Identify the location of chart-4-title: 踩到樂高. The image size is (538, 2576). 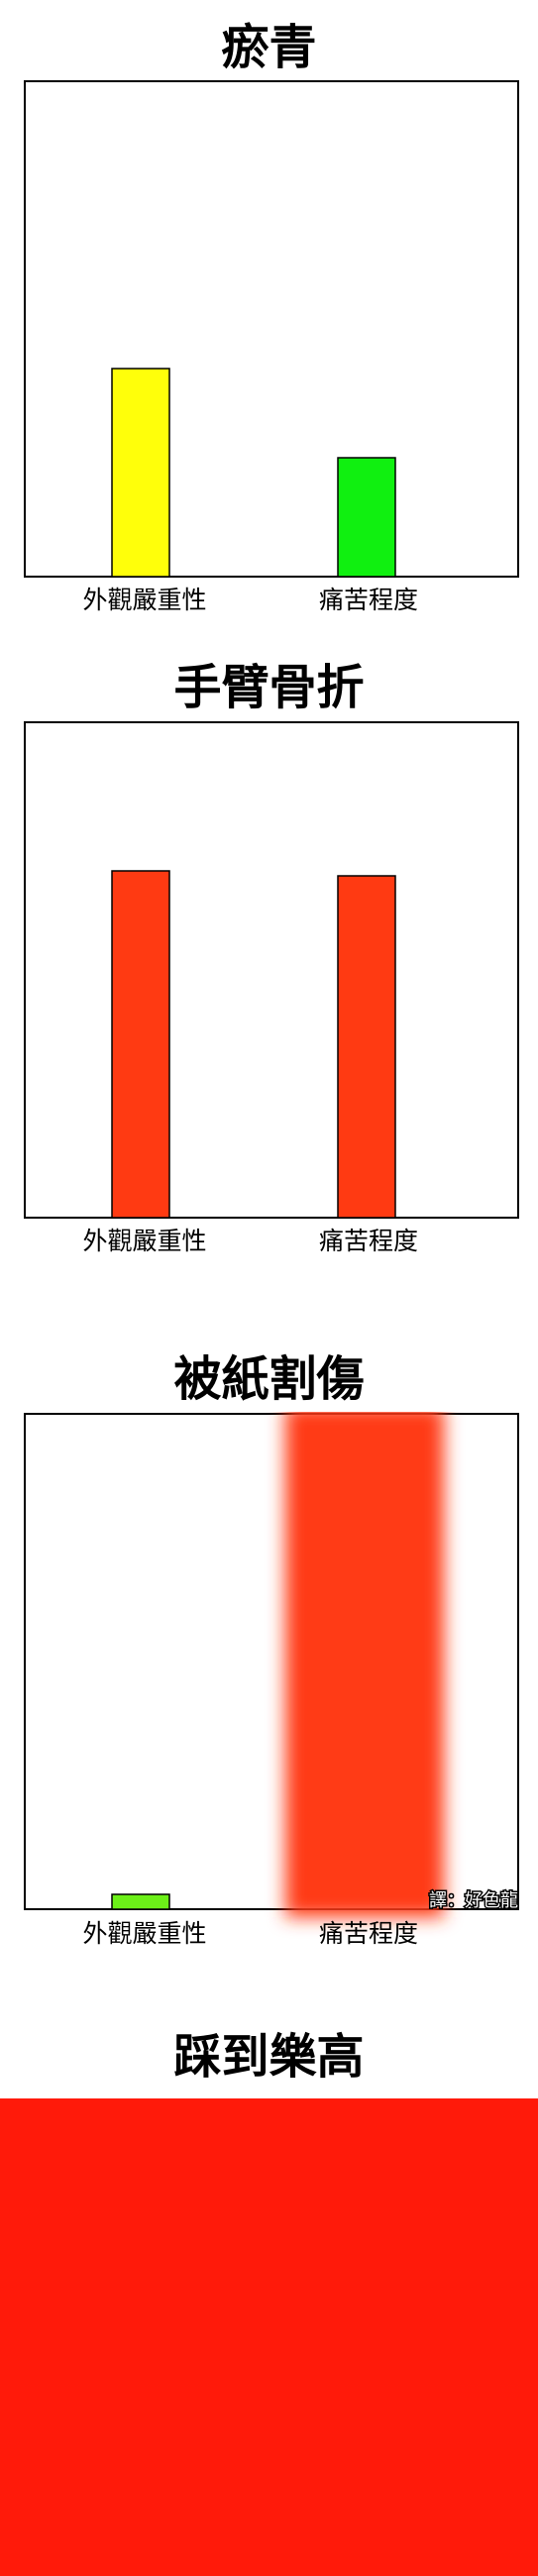
(269, 2057).